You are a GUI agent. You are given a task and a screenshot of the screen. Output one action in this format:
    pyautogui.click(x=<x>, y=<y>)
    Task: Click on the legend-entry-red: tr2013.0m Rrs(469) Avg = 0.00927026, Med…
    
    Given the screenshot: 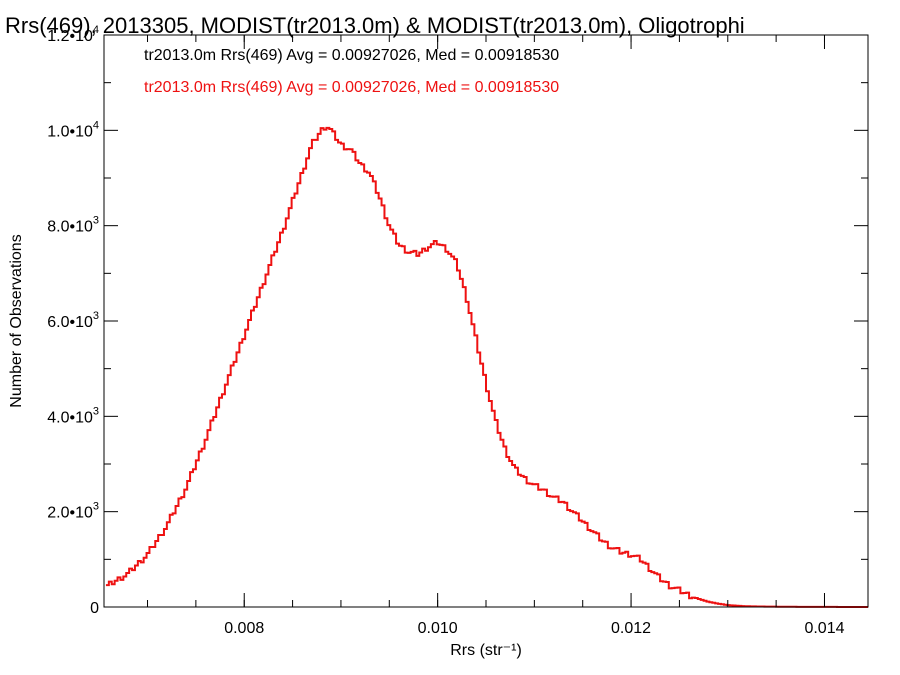 What is the action you would take?
    pyautogui.click(x=351, y=87)
    